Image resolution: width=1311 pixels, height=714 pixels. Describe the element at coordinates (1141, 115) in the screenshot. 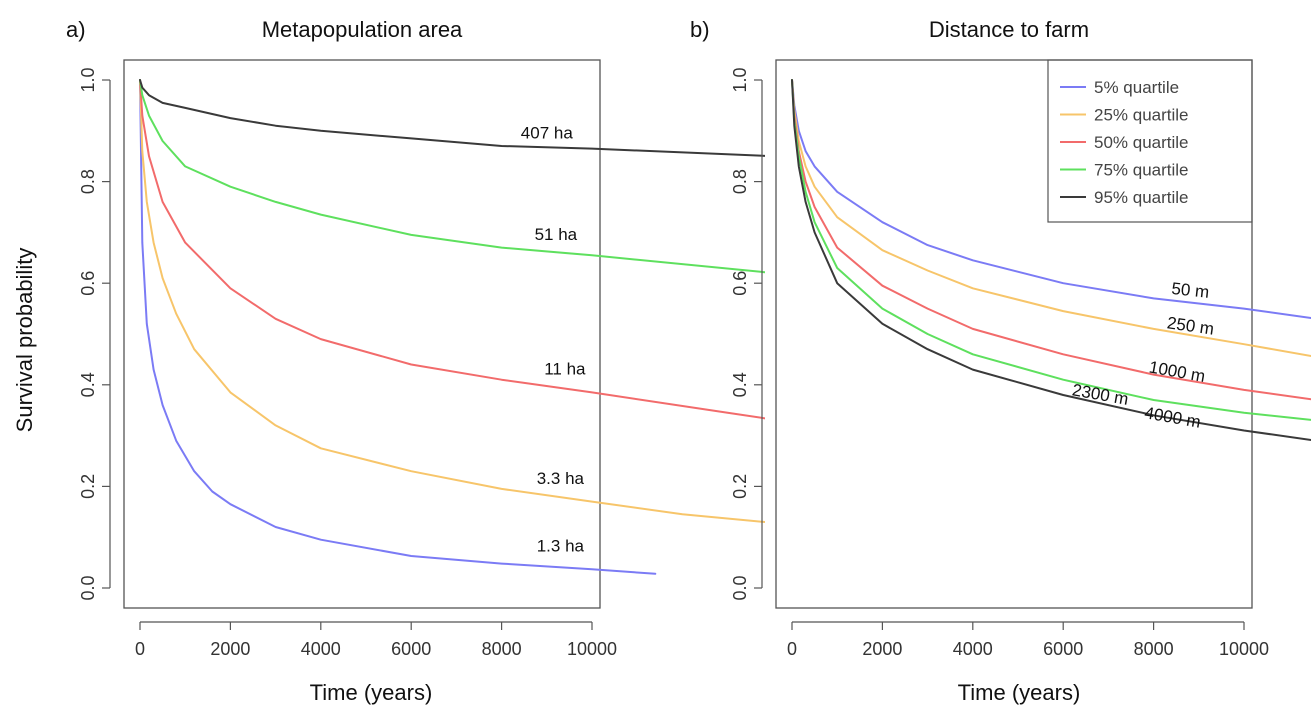

I see `legend-label: 25% quartile` at that location.